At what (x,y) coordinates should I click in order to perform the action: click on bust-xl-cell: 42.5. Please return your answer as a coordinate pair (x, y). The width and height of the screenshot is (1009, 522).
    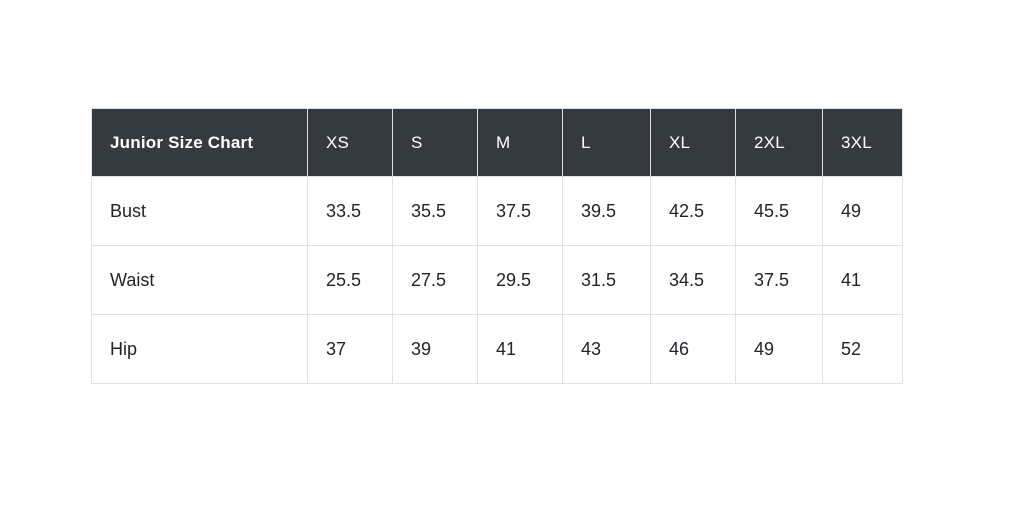
    Looking at the image, I should click on (693, 211).